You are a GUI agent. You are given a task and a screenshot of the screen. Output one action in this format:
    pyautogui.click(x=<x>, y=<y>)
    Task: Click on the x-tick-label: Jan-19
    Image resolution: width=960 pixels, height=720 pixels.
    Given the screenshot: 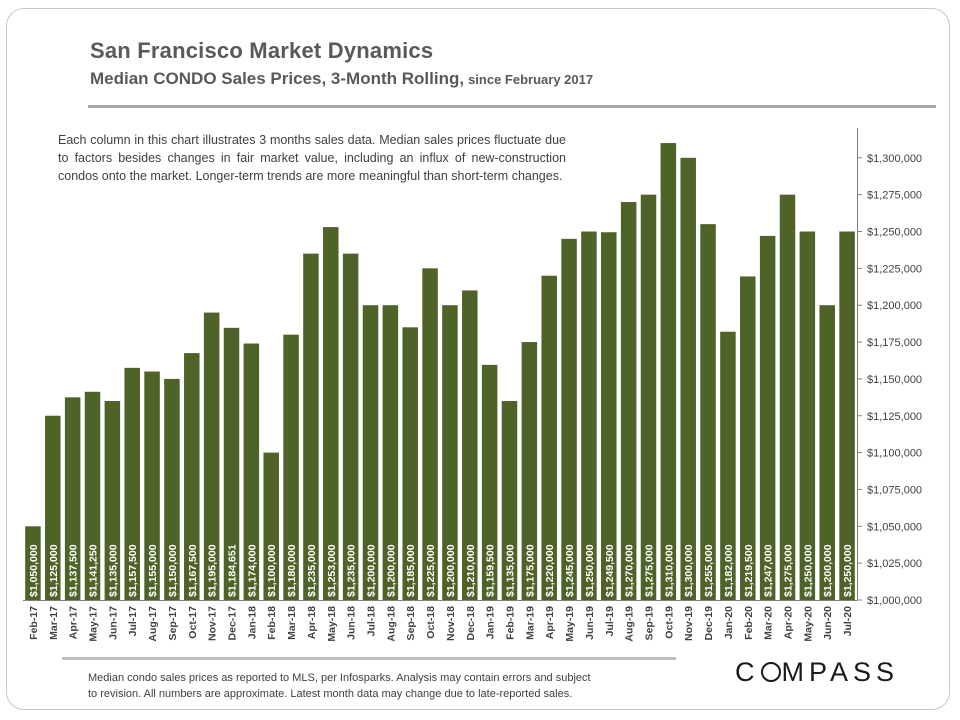 What is the action you would take?
    pyautogui.click(x=491, y=622)
    